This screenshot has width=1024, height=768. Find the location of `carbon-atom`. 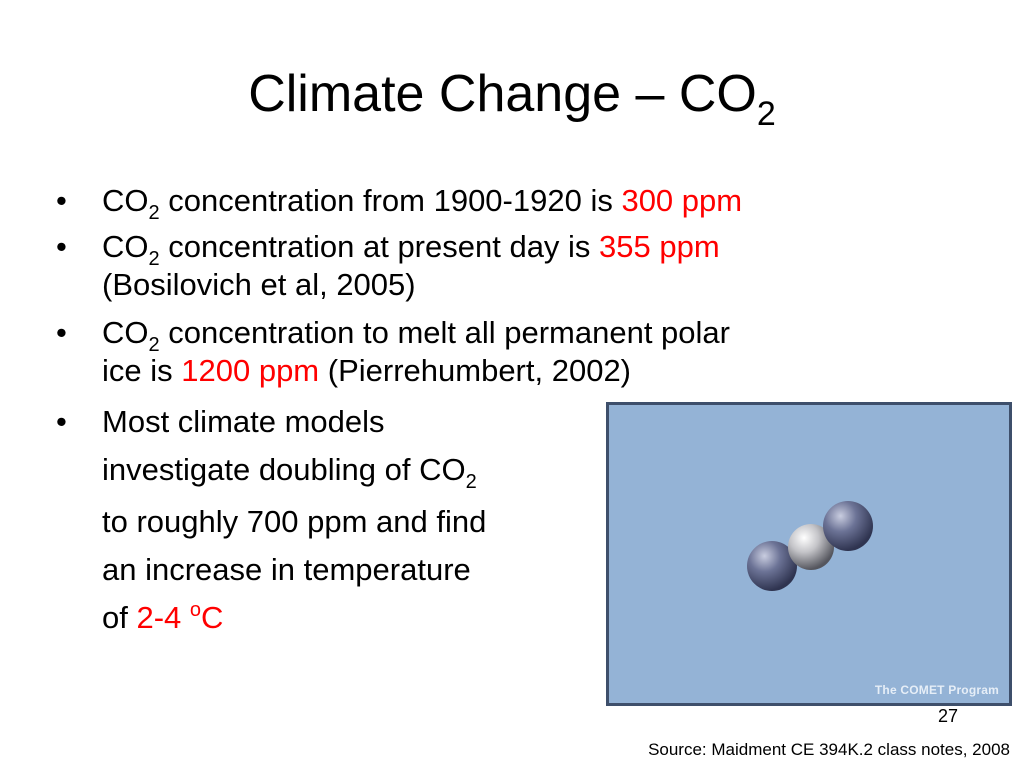

carbon-atom is located at coordinates (811, 547).